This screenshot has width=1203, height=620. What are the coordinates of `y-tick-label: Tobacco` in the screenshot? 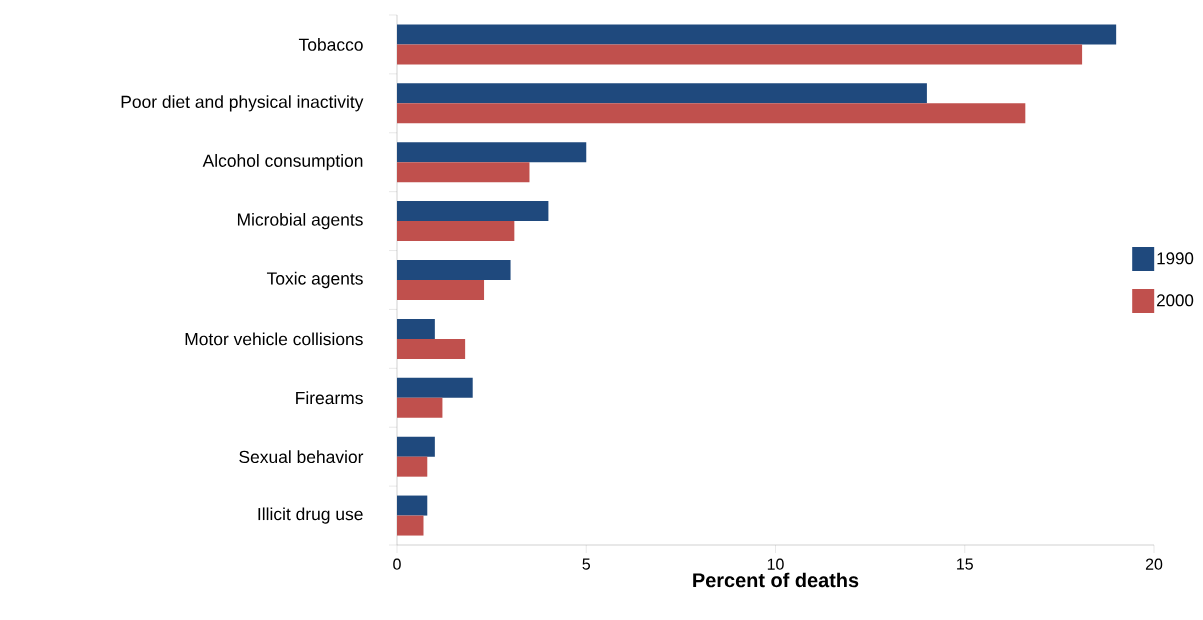 It's located at (330, 44).